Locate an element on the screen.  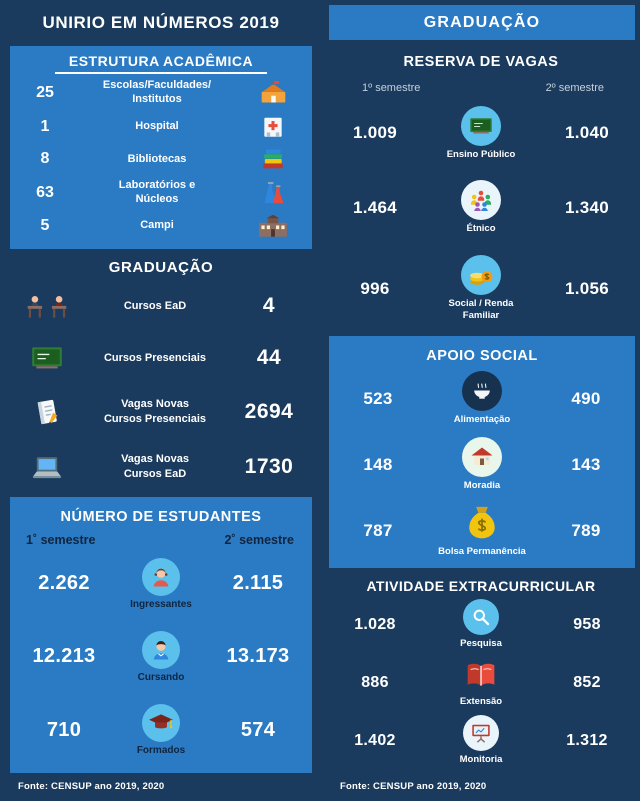
section-title: APOIO SOCIAL is located at coordinates (482, 356).